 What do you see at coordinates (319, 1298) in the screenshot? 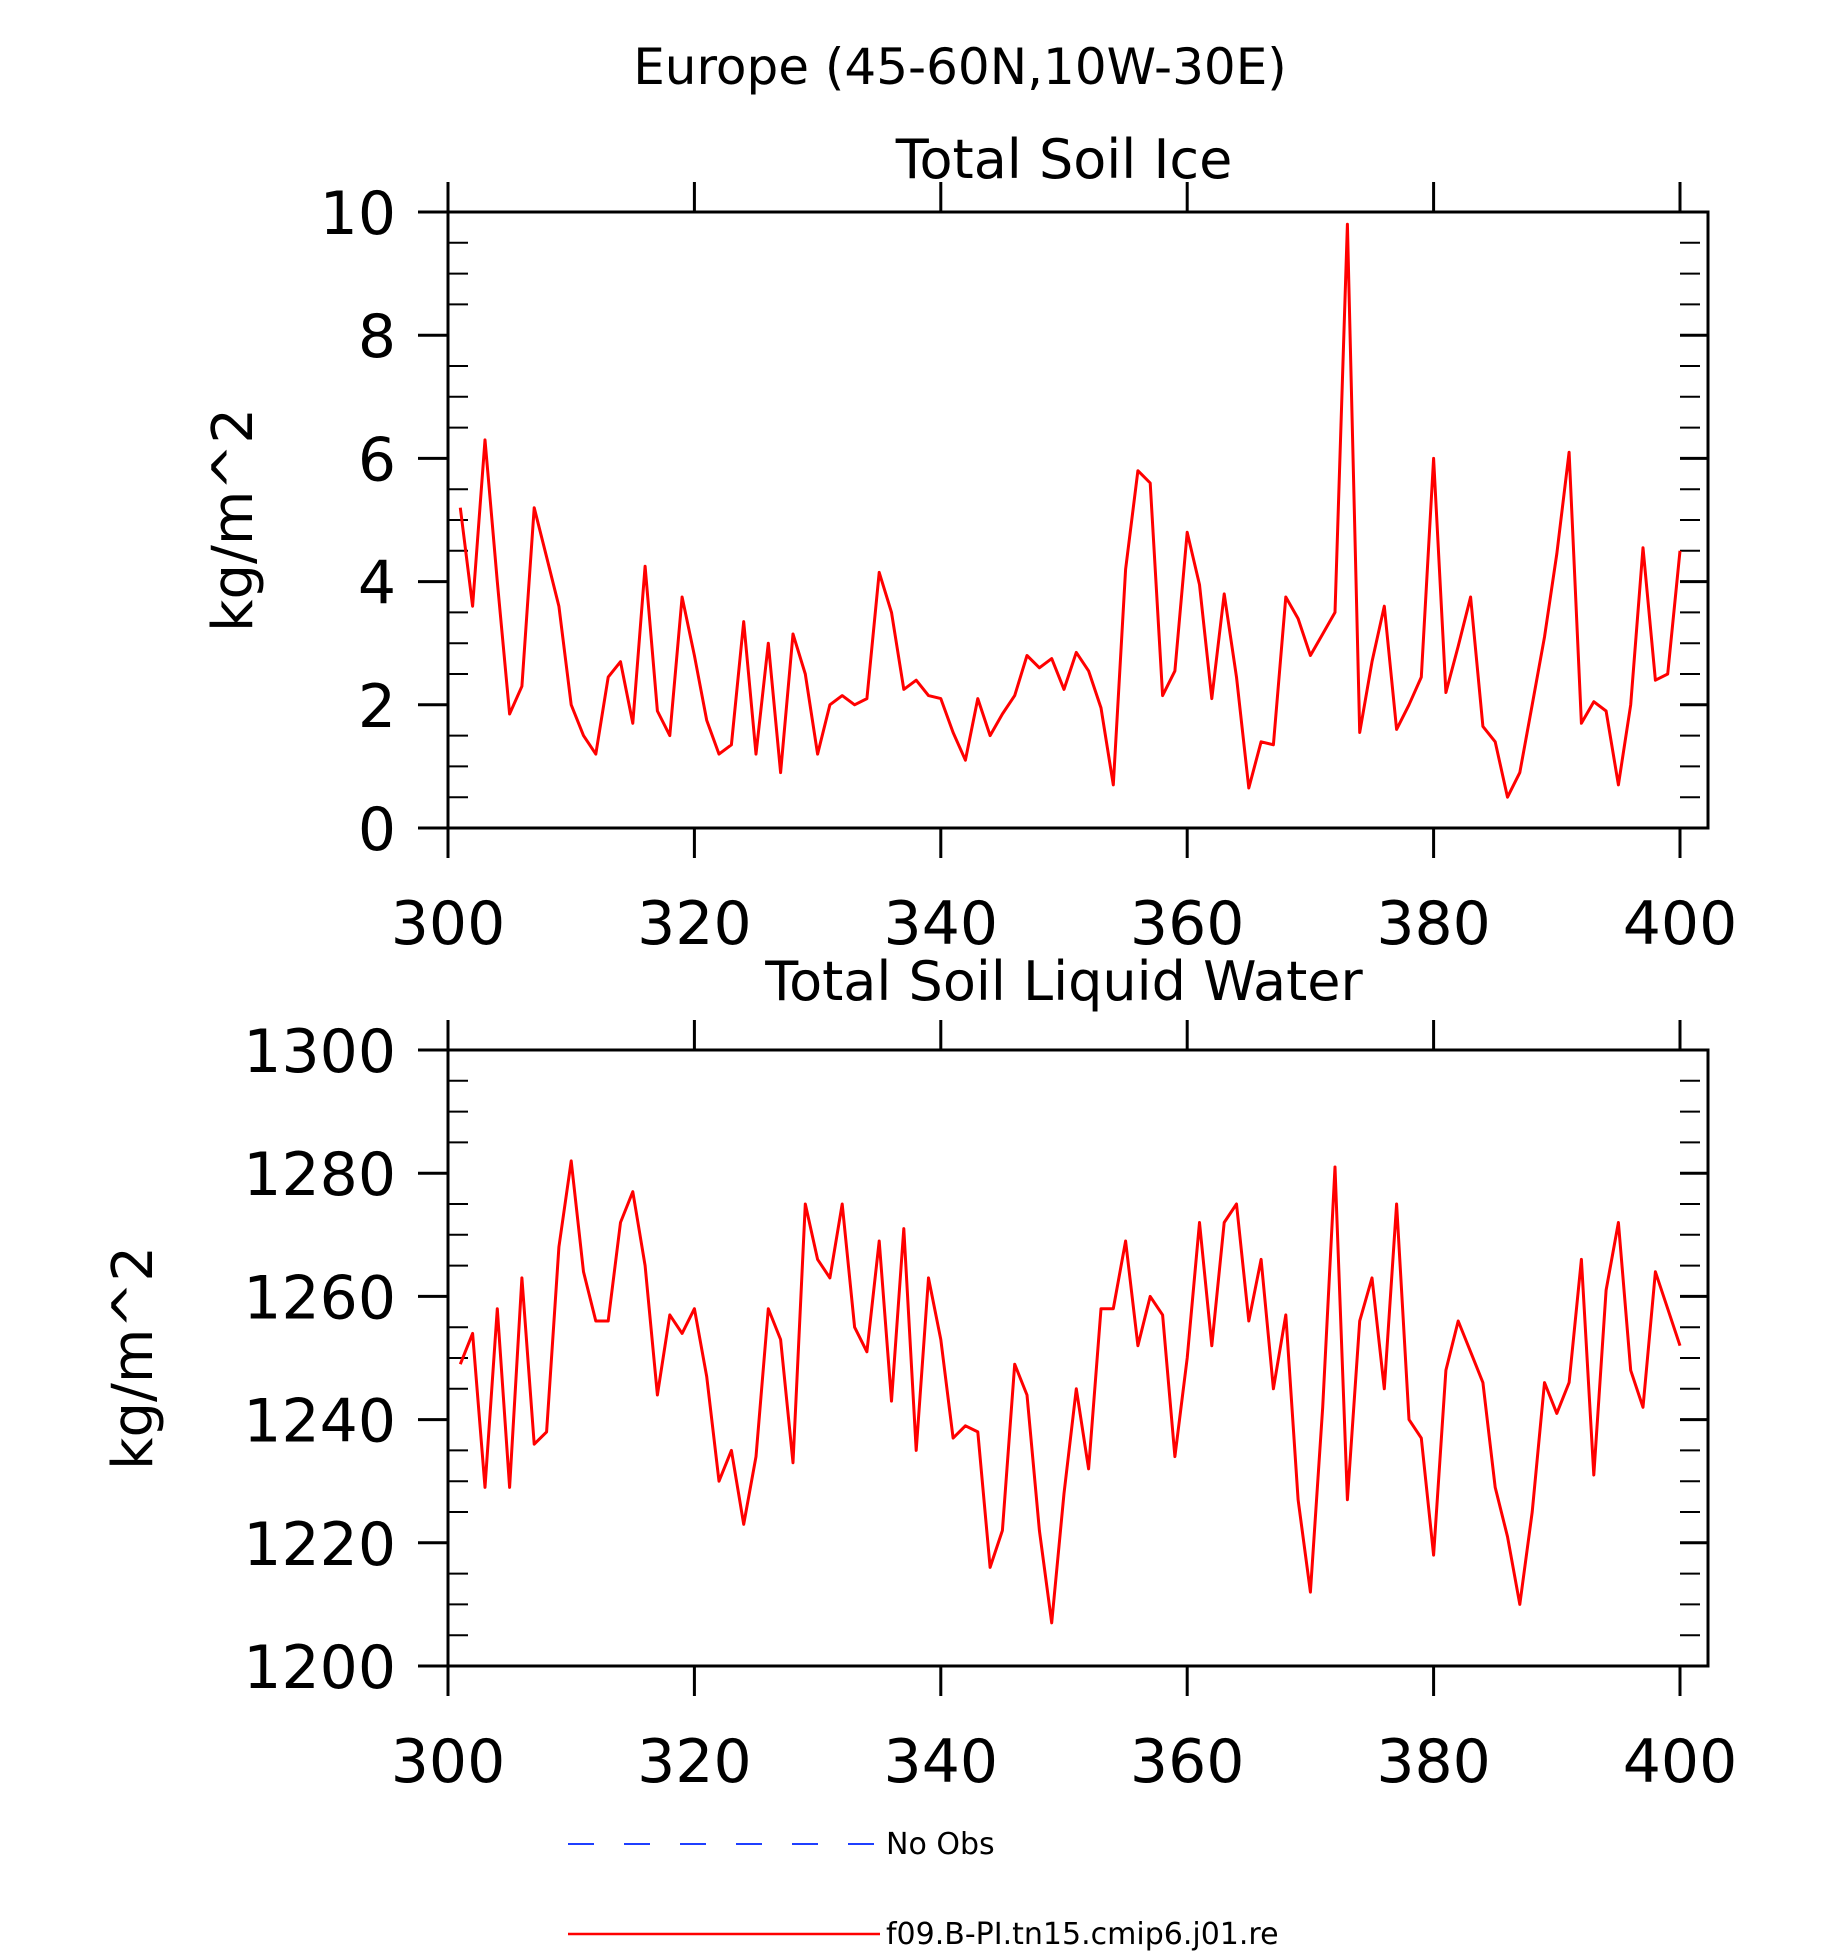
I see `y-tick-label: 1260` at bounding box center [319, 1298].